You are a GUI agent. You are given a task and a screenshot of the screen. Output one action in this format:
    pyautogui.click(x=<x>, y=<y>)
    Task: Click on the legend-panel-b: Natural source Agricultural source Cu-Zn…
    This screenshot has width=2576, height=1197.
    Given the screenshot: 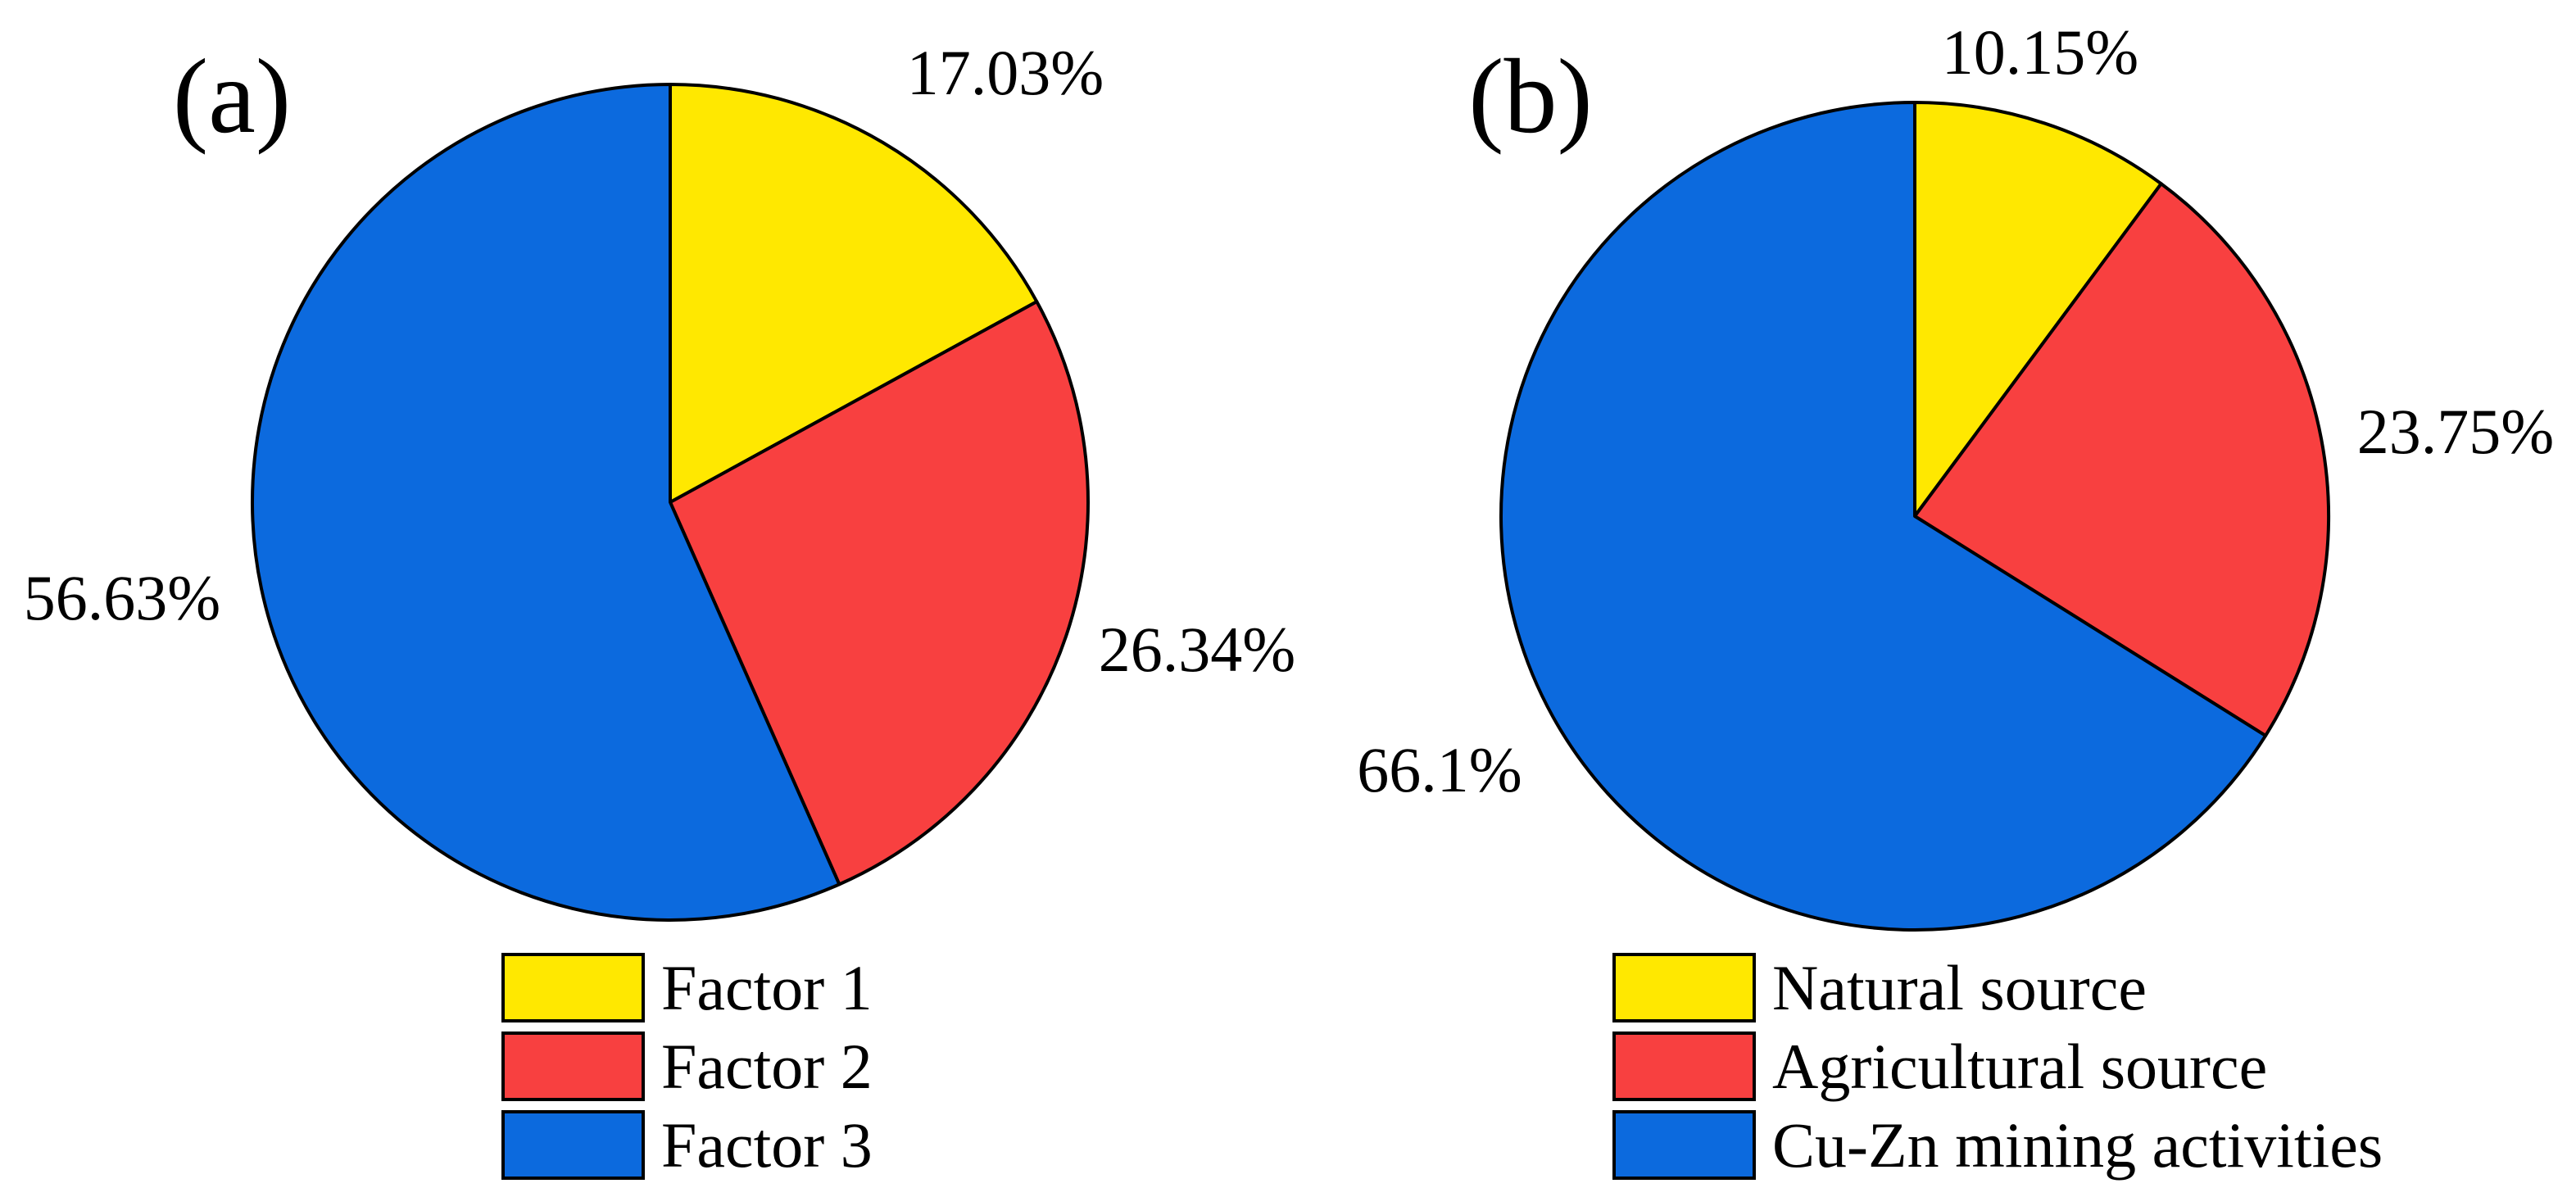 What is the action you would take?
    pyautogui.click(x=1997, y=1066)
    